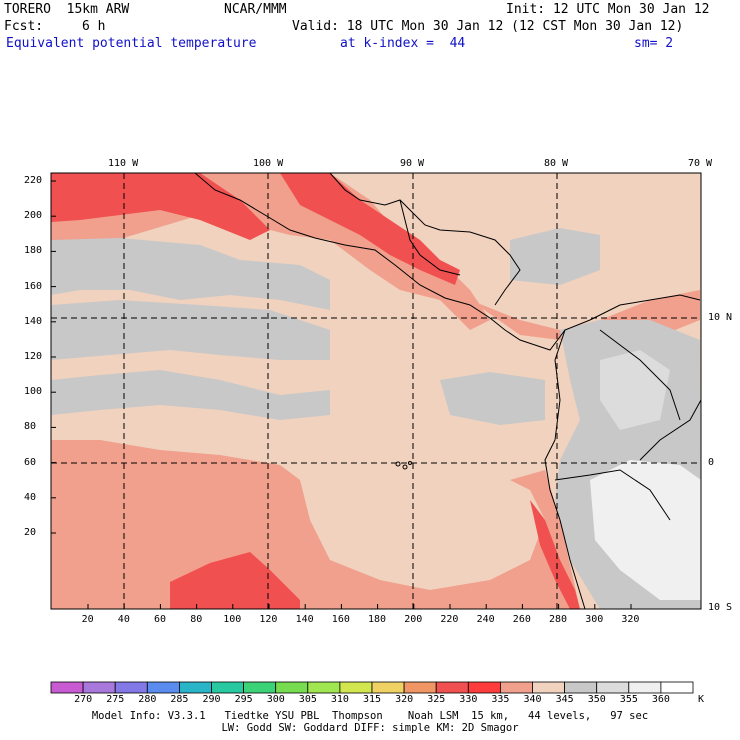 This screenshot has width=740, height=740. I want to click on x-tick-label: 60, so click(160, 619).